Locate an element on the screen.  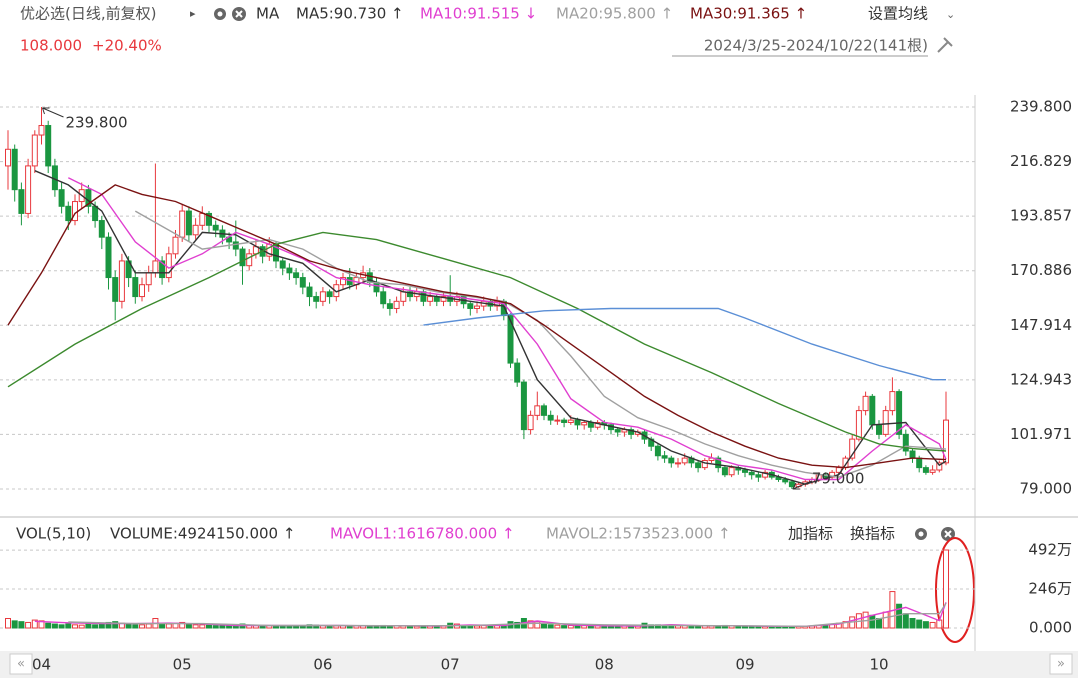
ma-line is located at coordinates (684, 344).